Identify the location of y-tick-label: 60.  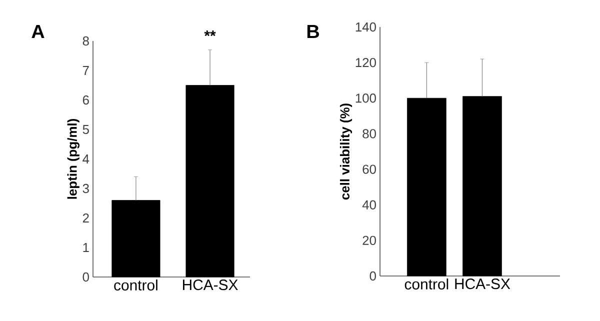
(369, 169).